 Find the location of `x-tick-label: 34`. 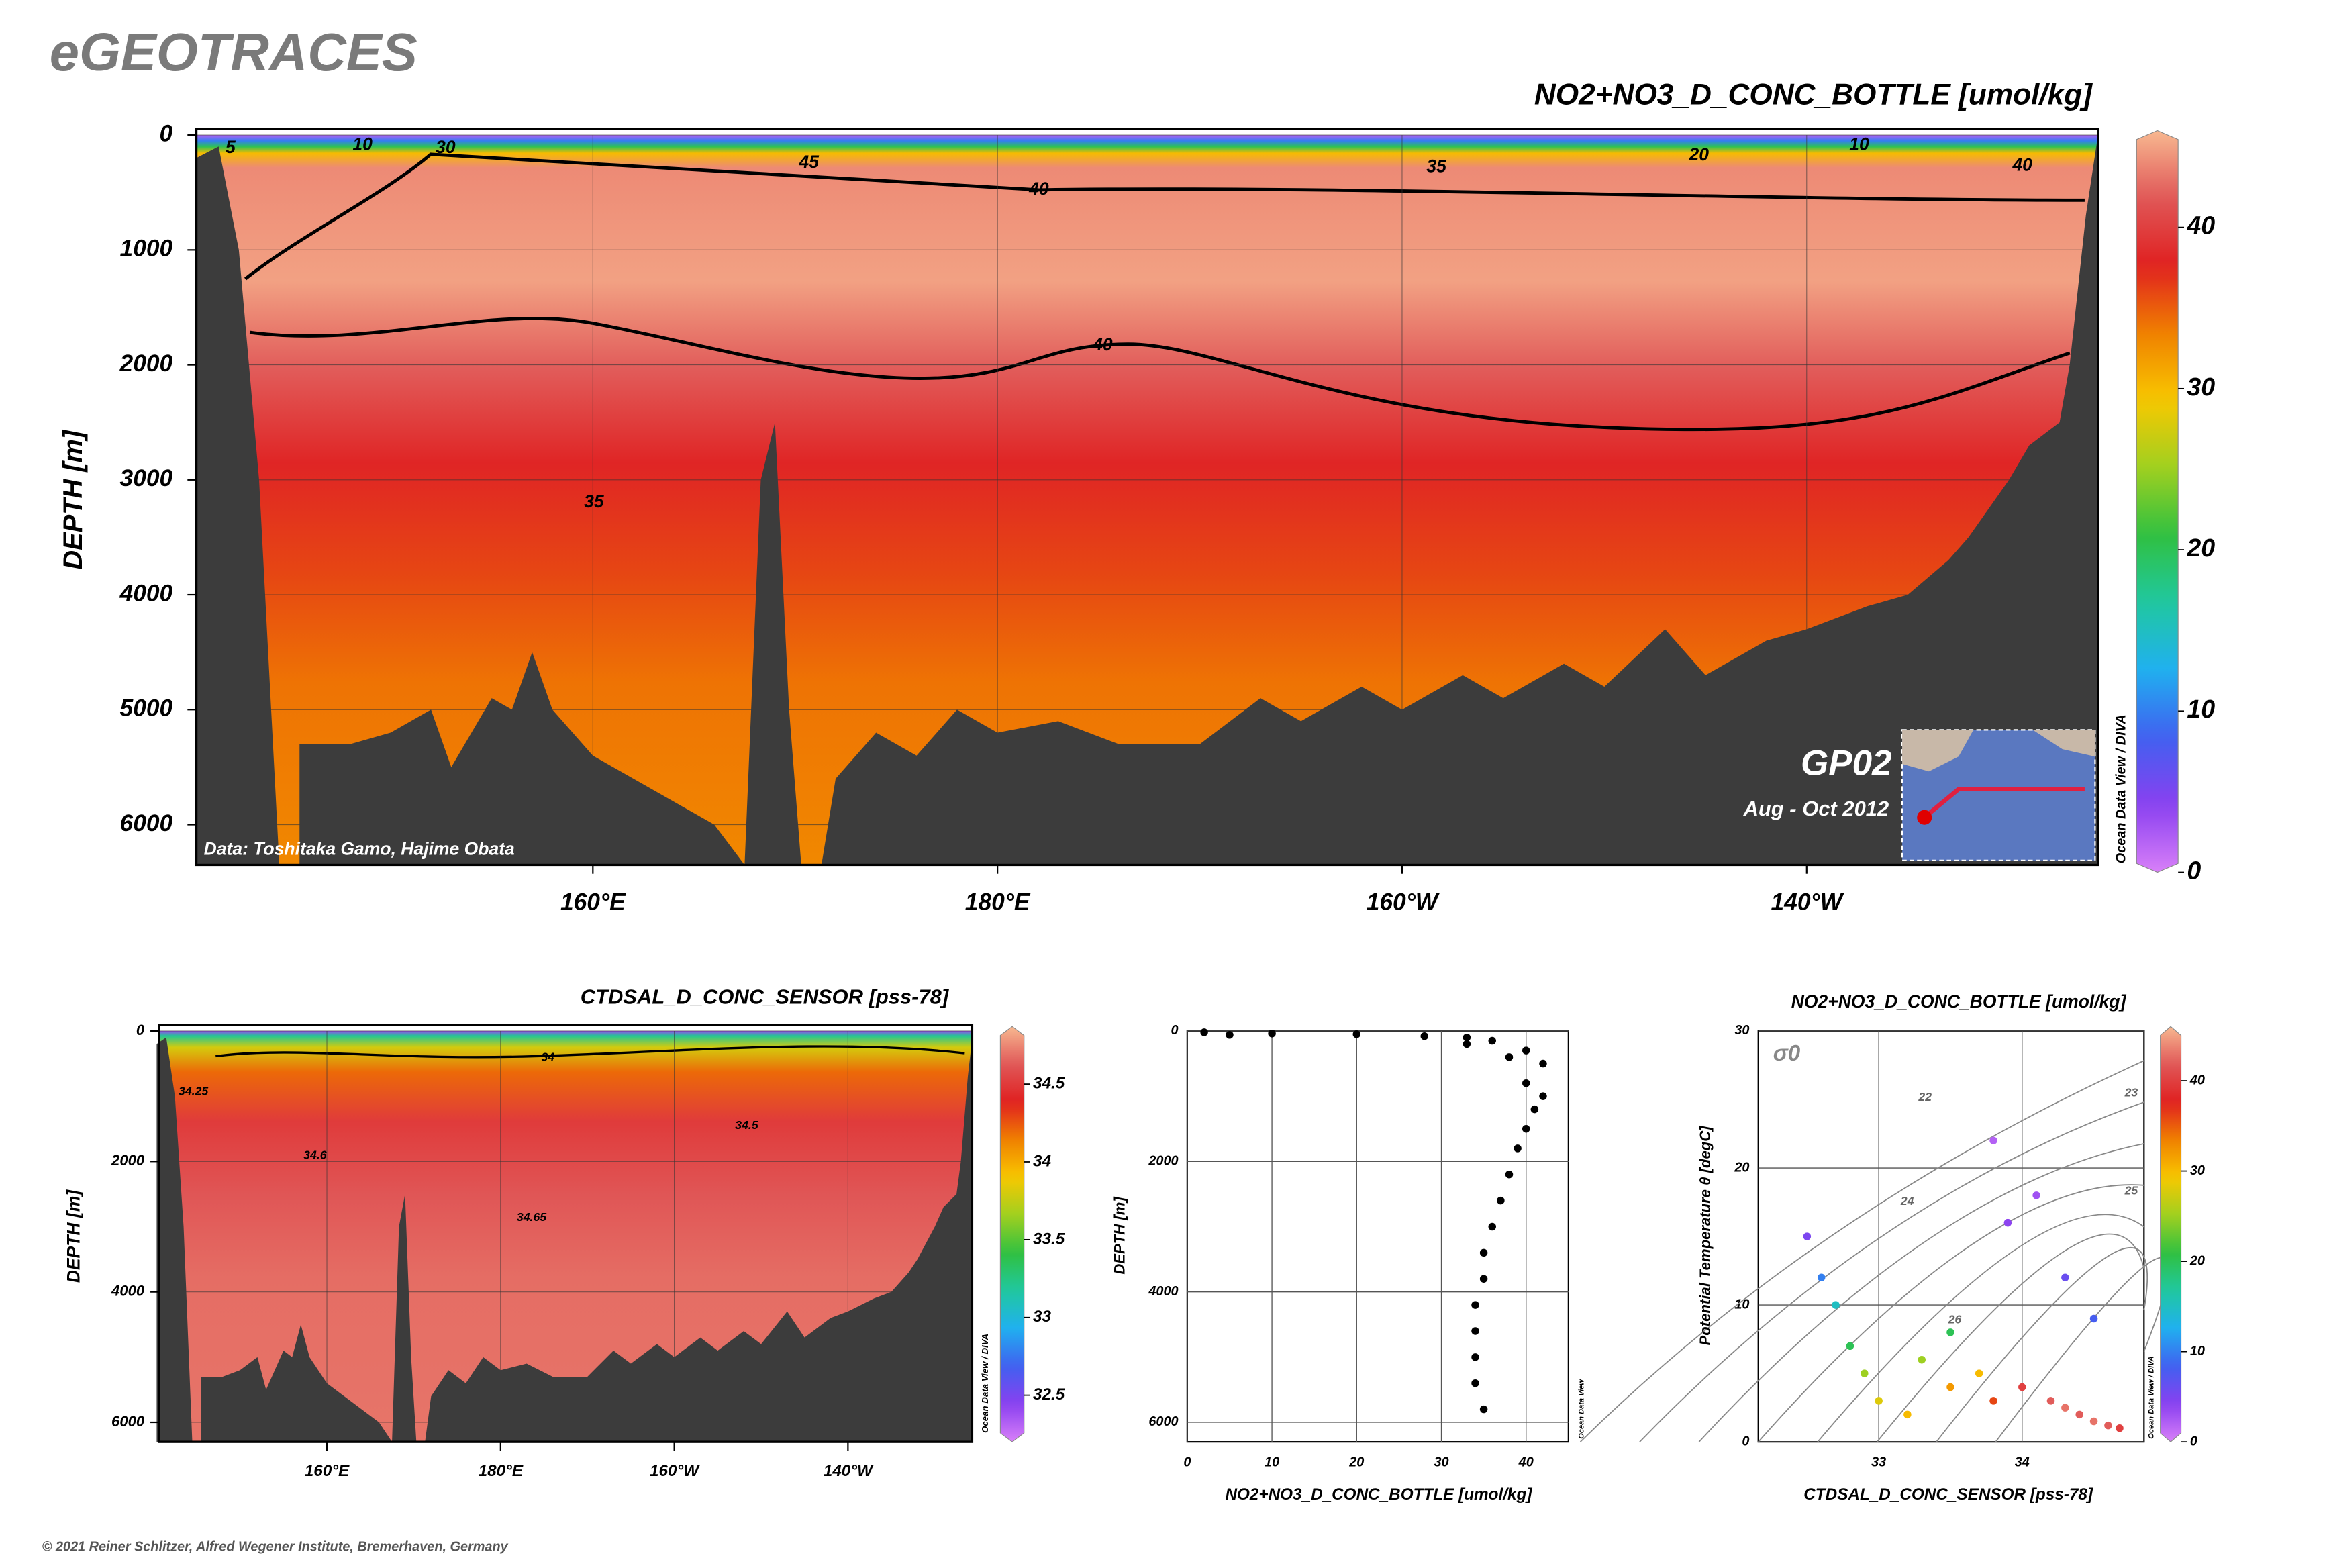

x-tick-label: 34 is located at coordinates (2022, 1462).